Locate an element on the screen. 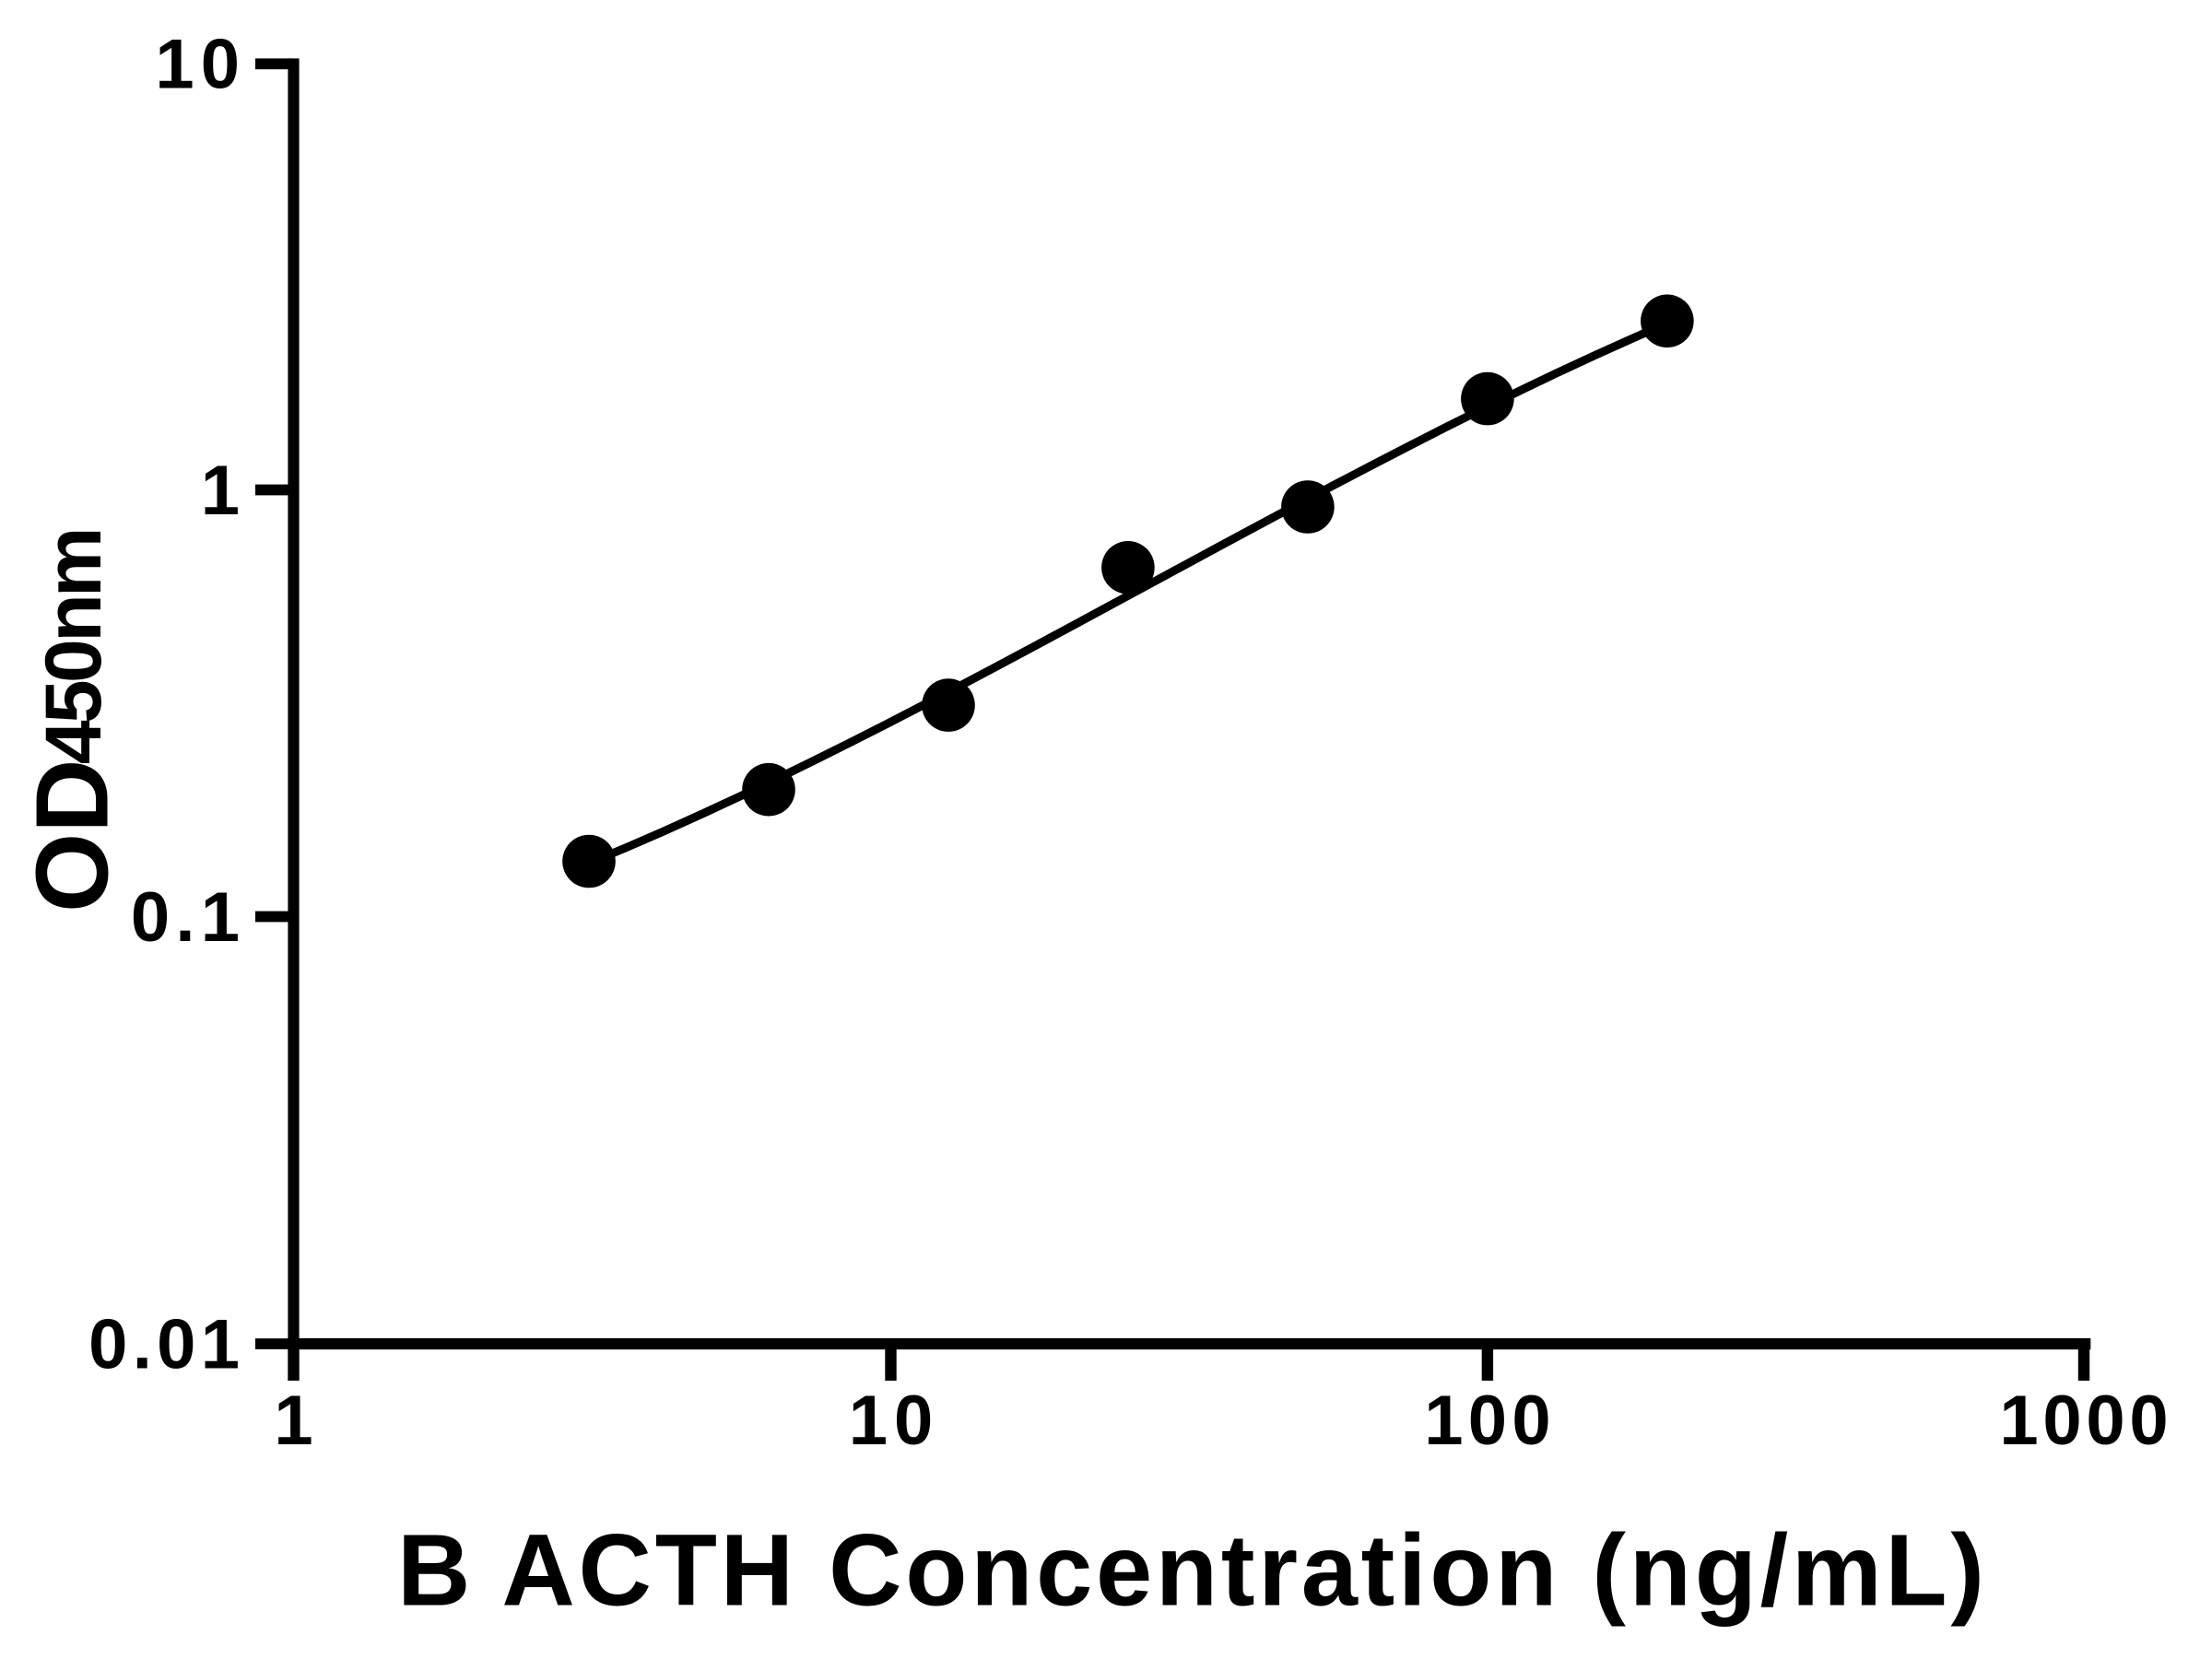 The height and width of the screenshot is (1659, 2212). svg-text: 0.01 is located at coordinates (164, 1344).